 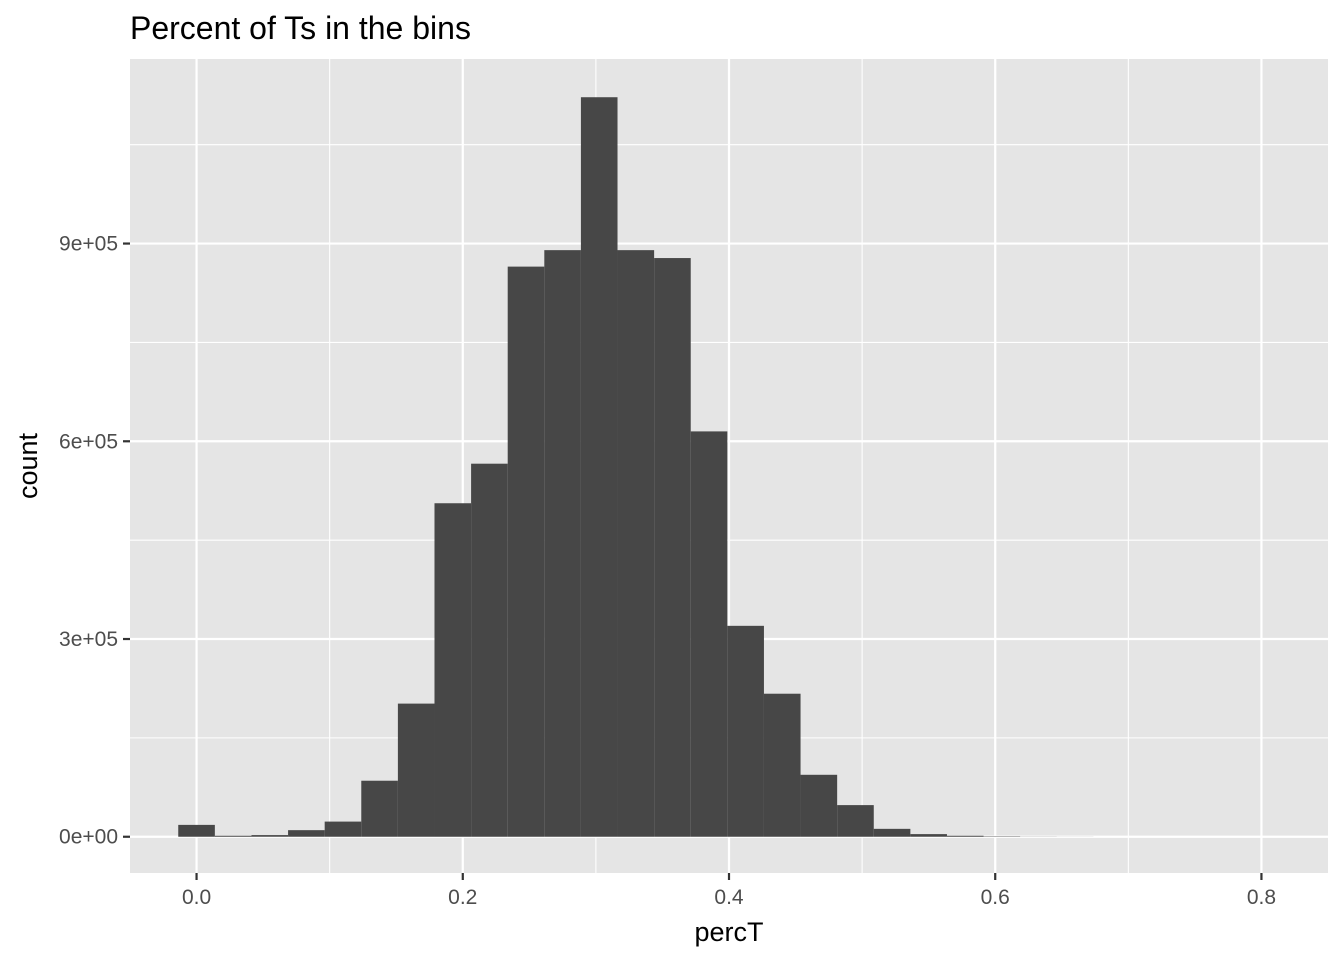 What do you see at coordinates (28, 465) in the screenshot?
I see `y-axis-title: count` at bounding box center [28, 465].